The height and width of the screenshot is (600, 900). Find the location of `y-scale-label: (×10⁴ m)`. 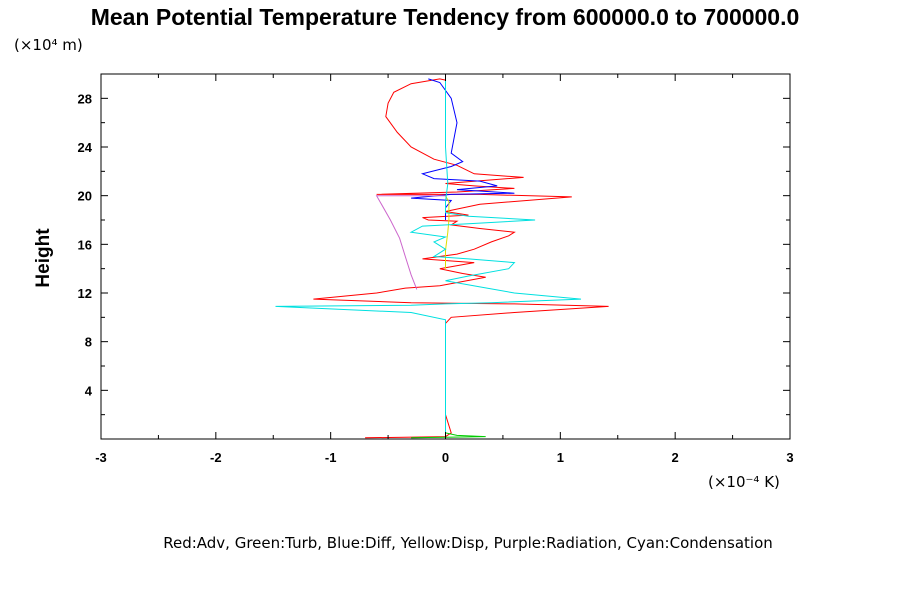

y-scale-label: (×10⁴ m) is located at coordinates (48, 45).